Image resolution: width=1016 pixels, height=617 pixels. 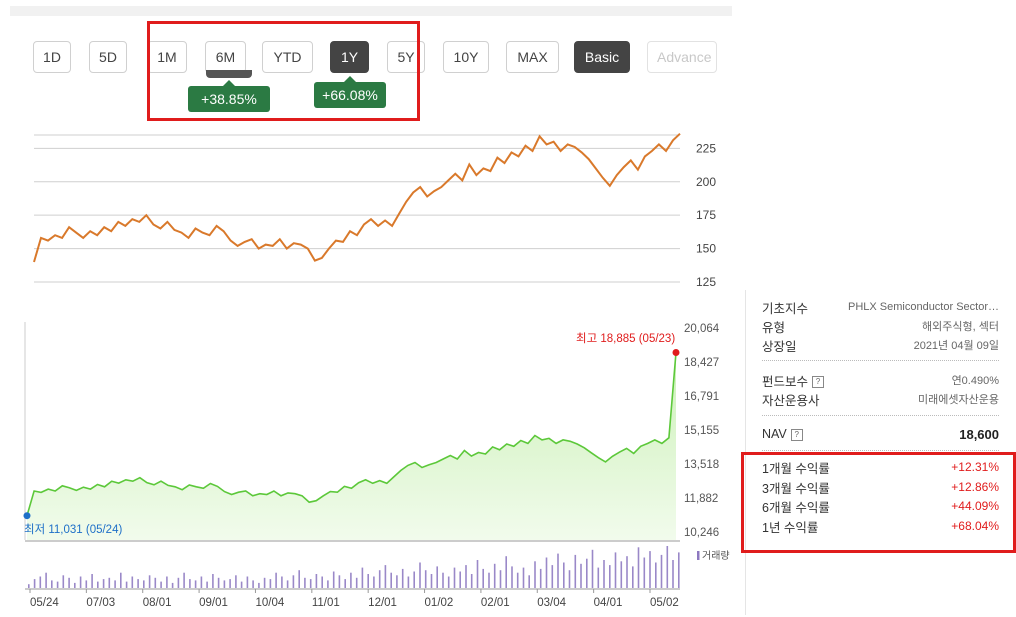 I want to click on highlight-box-range, so click(x=283, y=71).